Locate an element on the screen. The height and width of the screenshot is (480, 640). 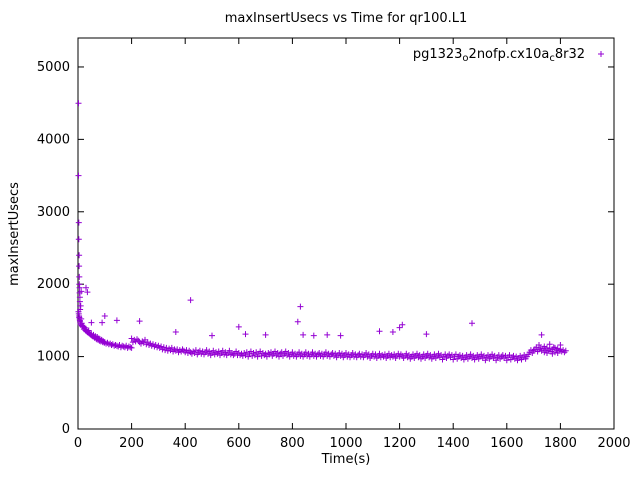
x-tick-label: 400 is located at coordinates (185, 443).